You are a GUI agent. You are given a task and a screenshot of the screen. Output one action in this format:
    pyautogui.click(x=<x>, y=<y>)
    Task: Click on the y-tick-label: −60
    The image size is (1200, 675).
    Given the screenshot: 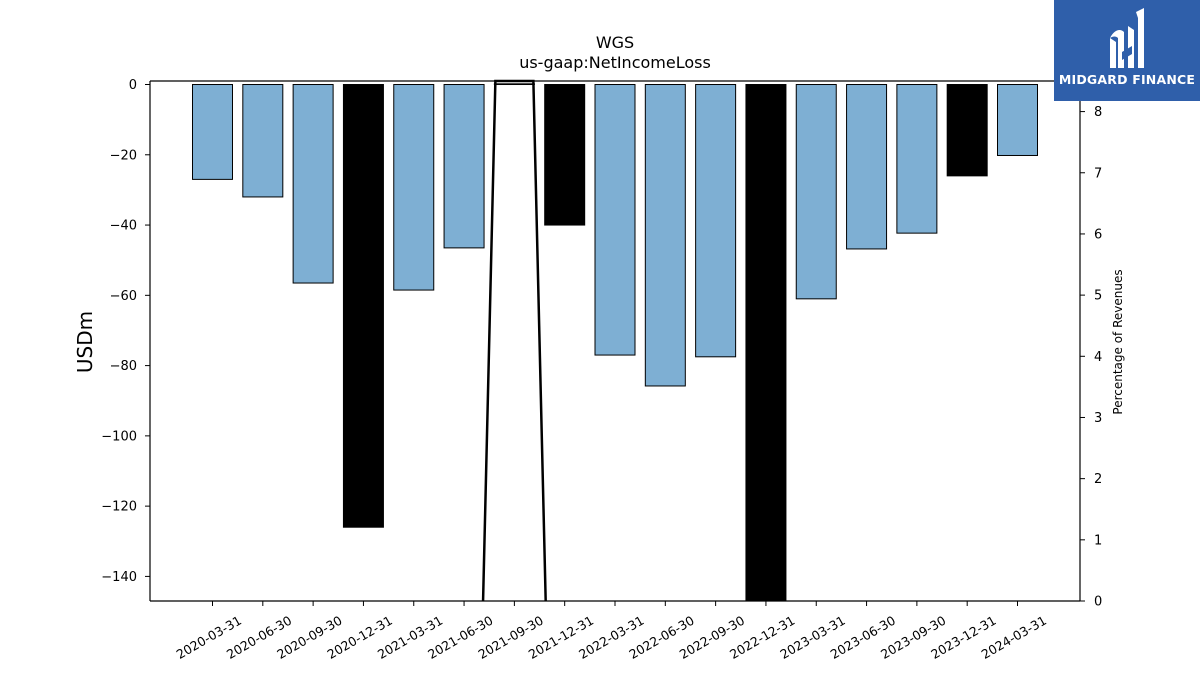 What is the action you would take?
    pyautogui.click(x=123, y=296)
    